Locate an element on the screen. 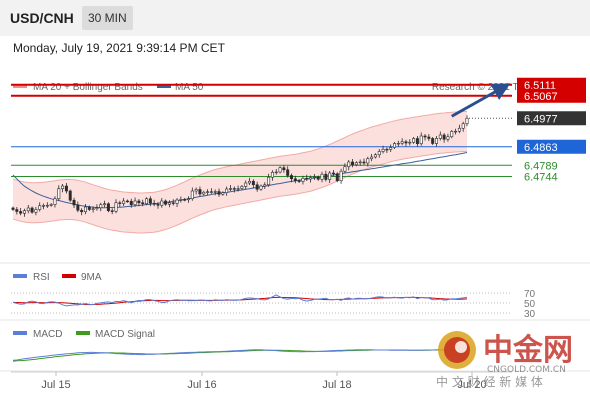 The image size is (590, 400). forecast-arrow-line is located at coordinates (481, 100).